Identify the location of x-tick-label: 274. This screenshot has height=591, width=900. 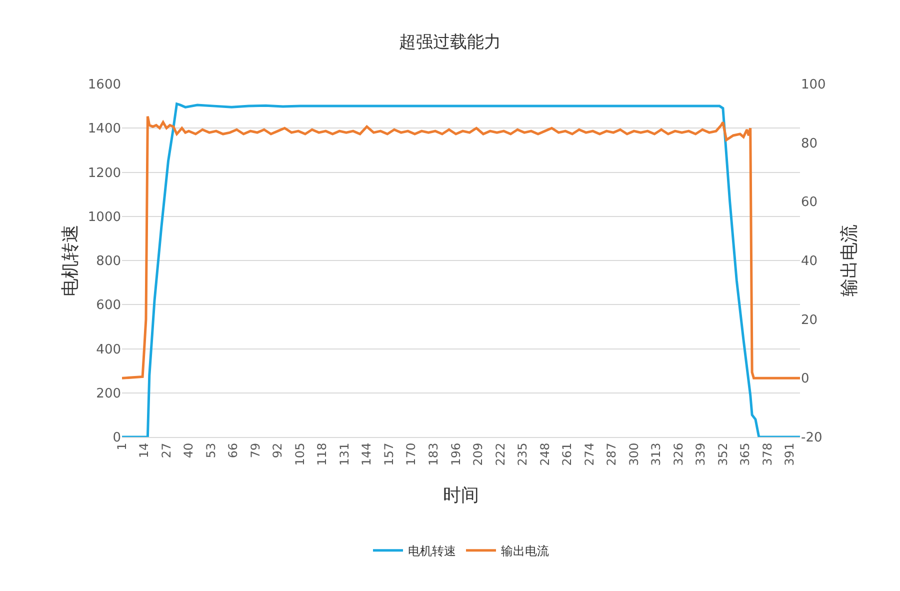
(589, 454).